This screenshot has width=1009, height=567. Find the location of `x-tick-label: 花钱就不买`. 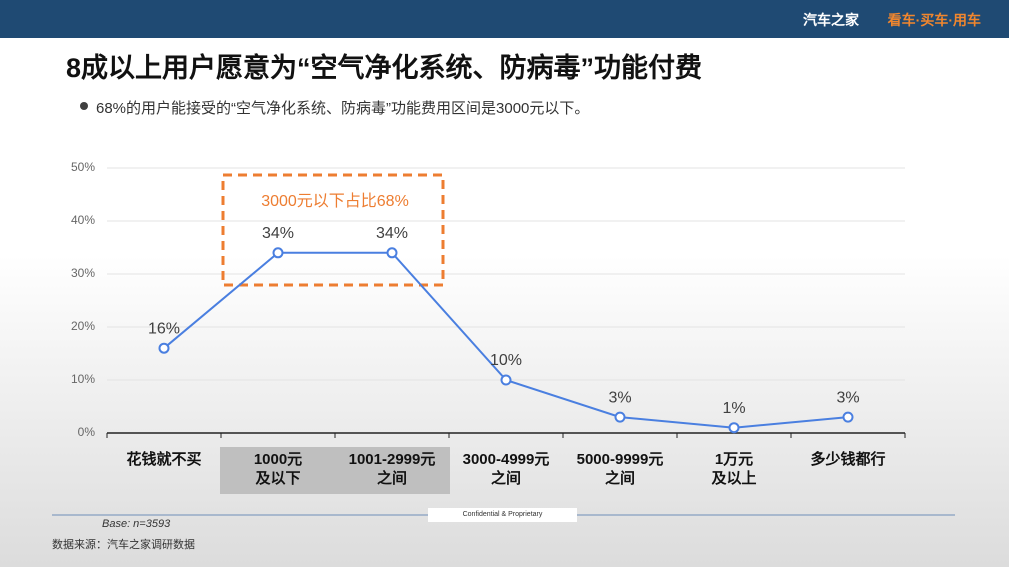

x-tick-label: 花钱就不买 is located at coordinates (164, 459).